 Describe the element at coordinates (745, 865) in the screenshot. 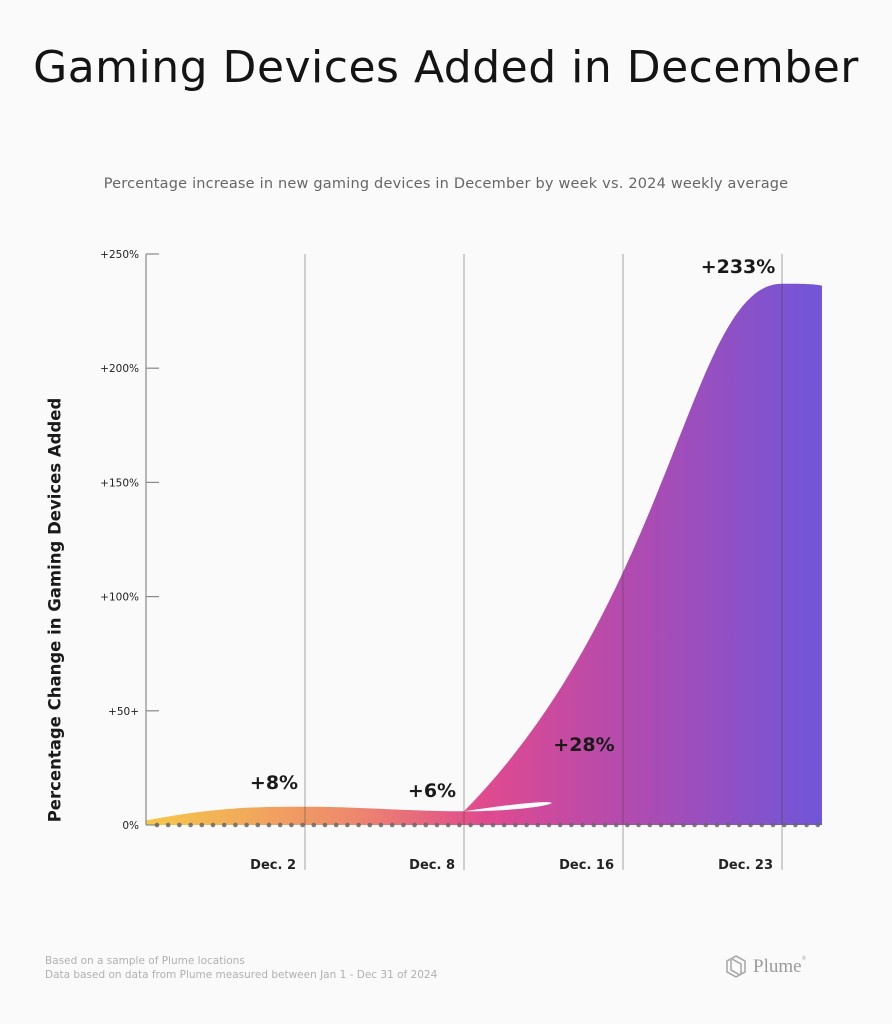

I see `x-tick-label: Dec. 23` at that location.